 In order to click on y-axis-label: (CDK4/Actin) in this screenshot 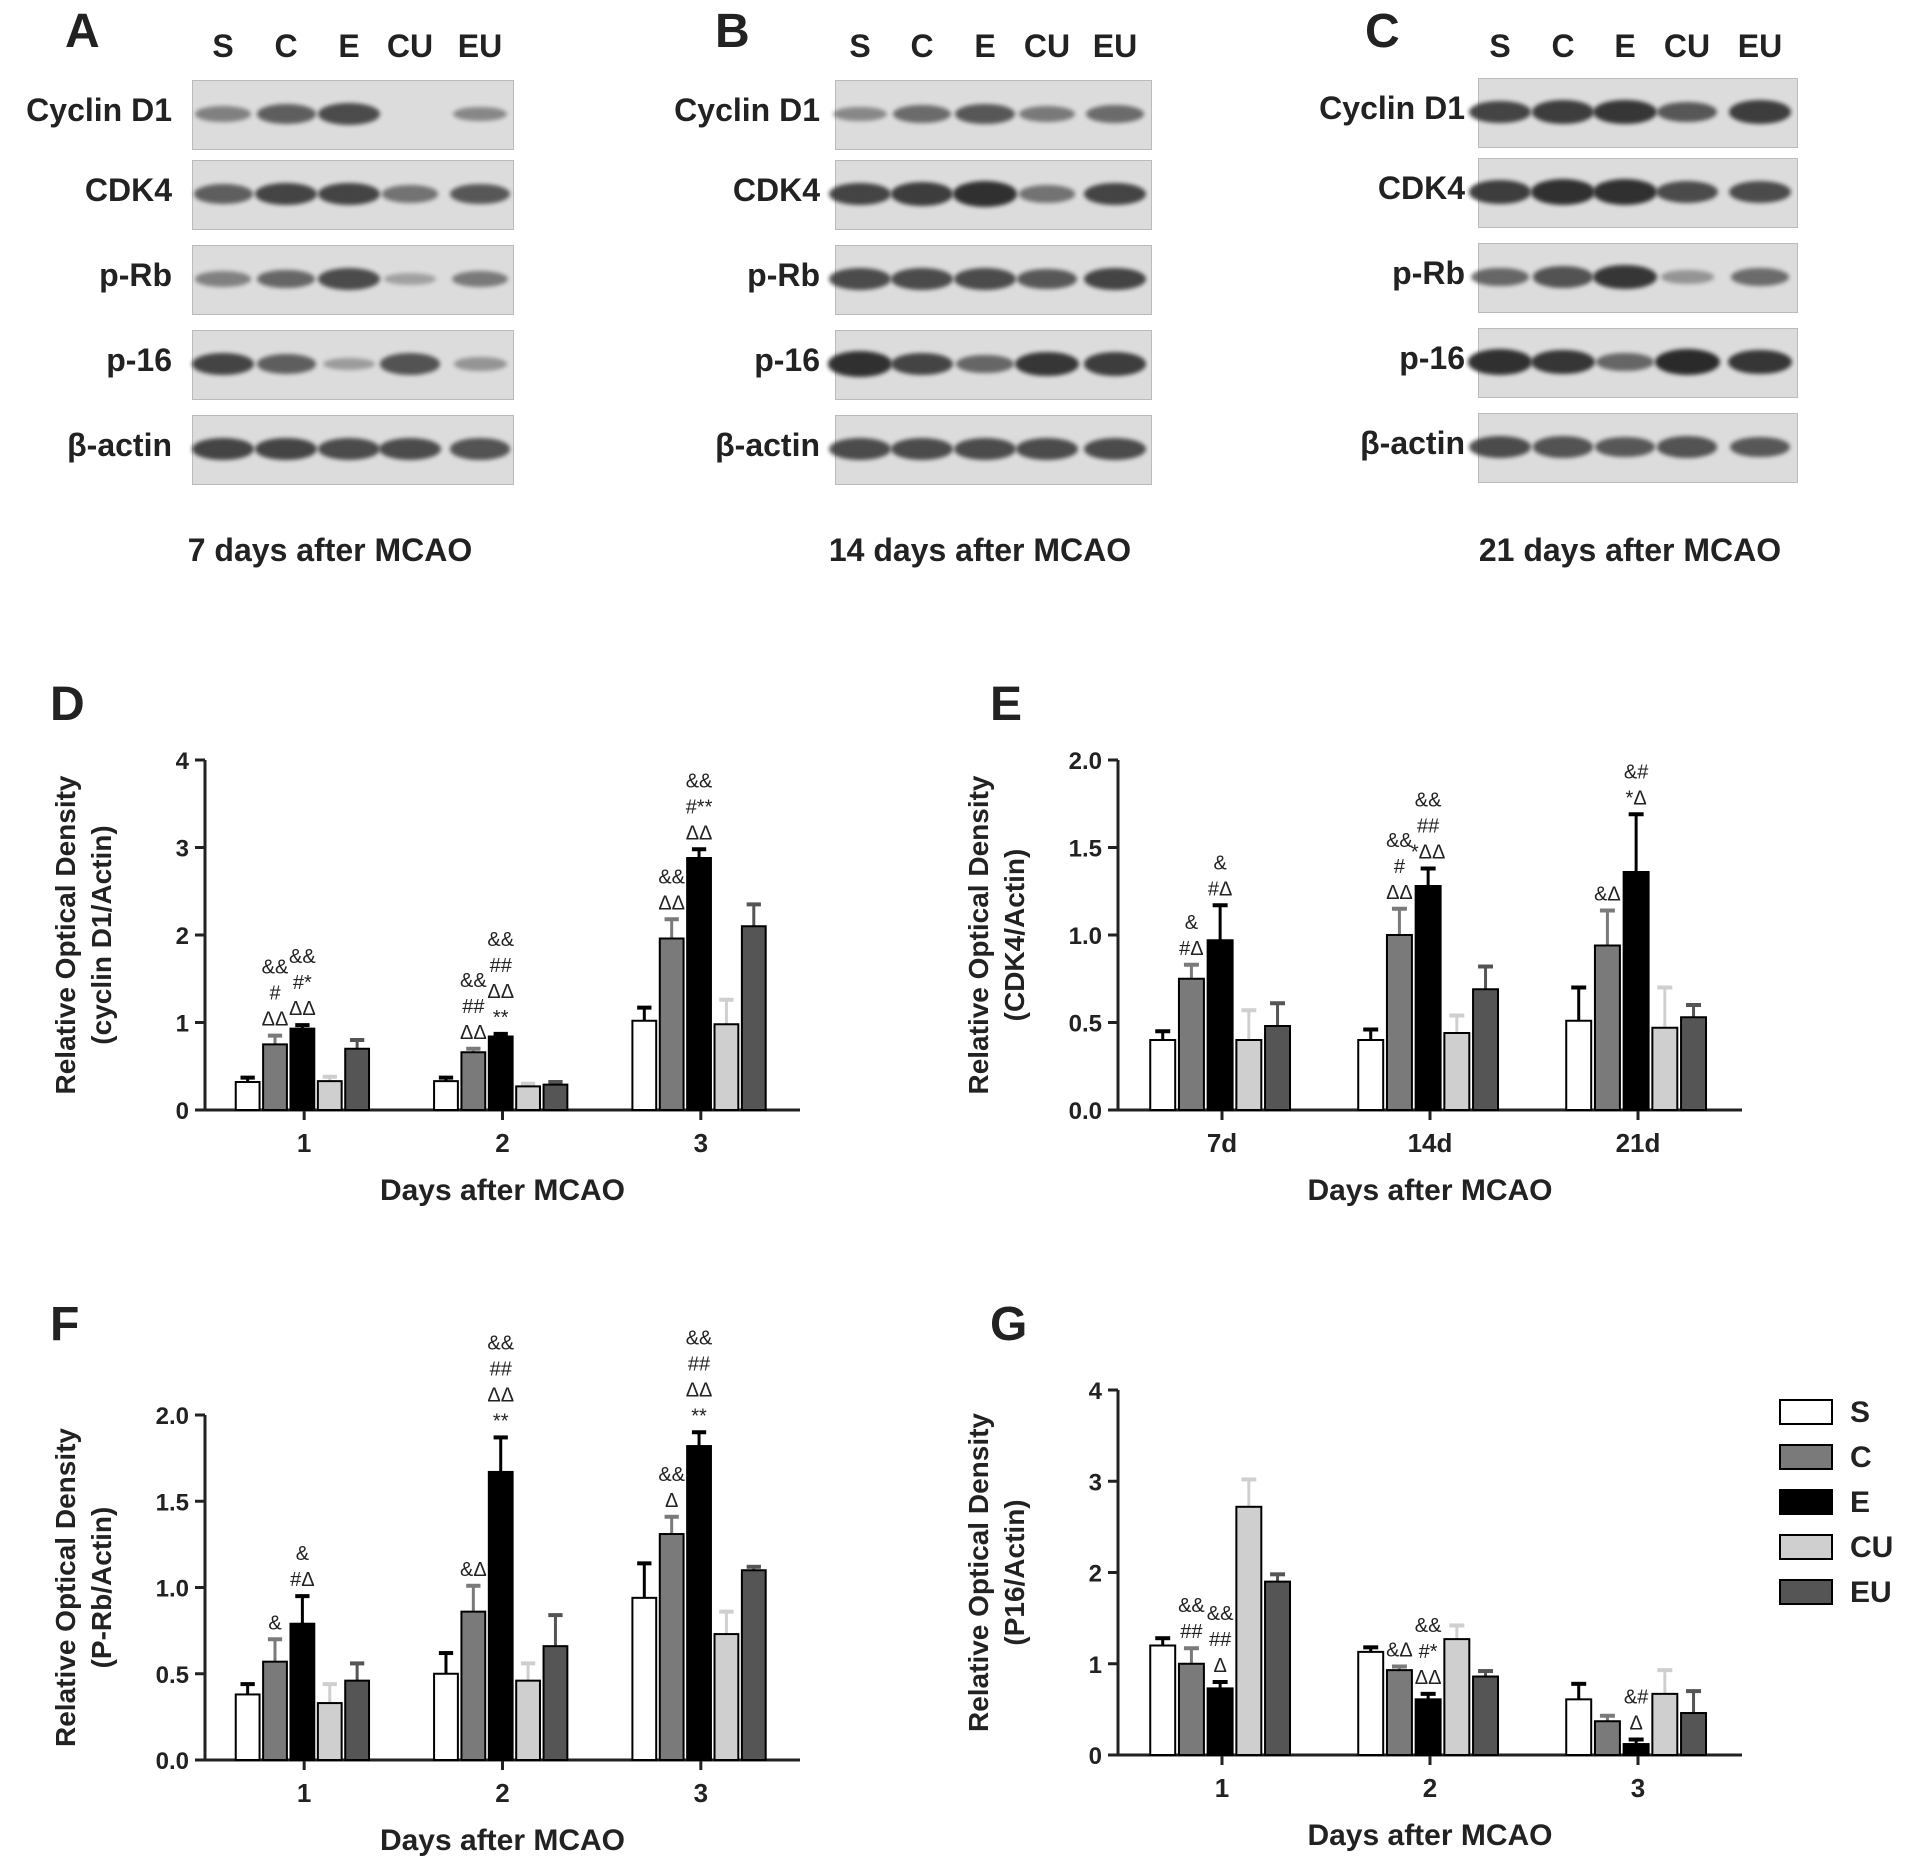, I will do `click(1014, 935)`.